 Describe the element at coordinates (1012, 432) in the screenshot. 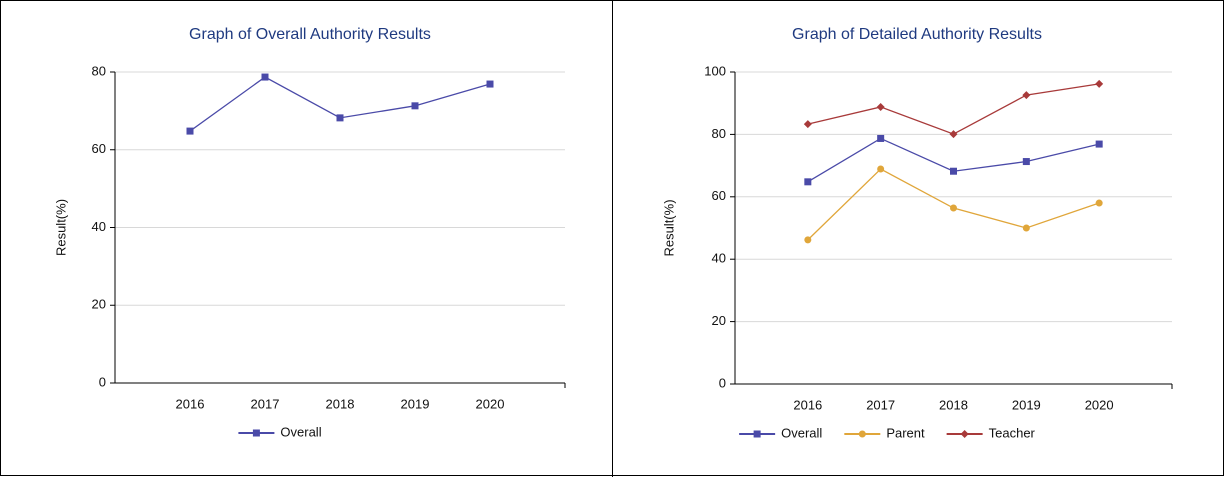

I see `legend-label: Teacher` at that location.